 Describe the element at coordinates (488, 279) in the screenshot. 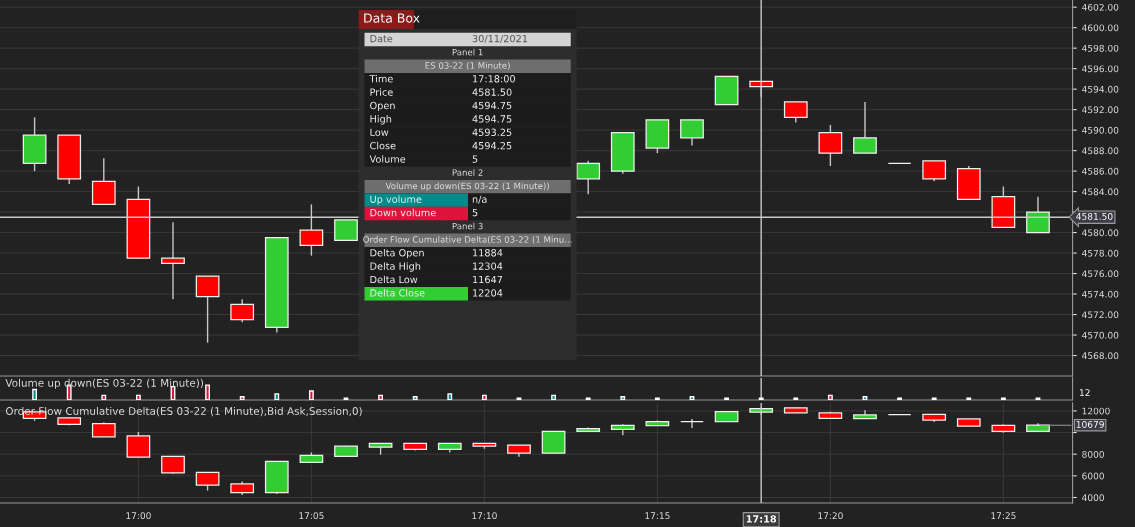

I see `text: 11647` at that location.